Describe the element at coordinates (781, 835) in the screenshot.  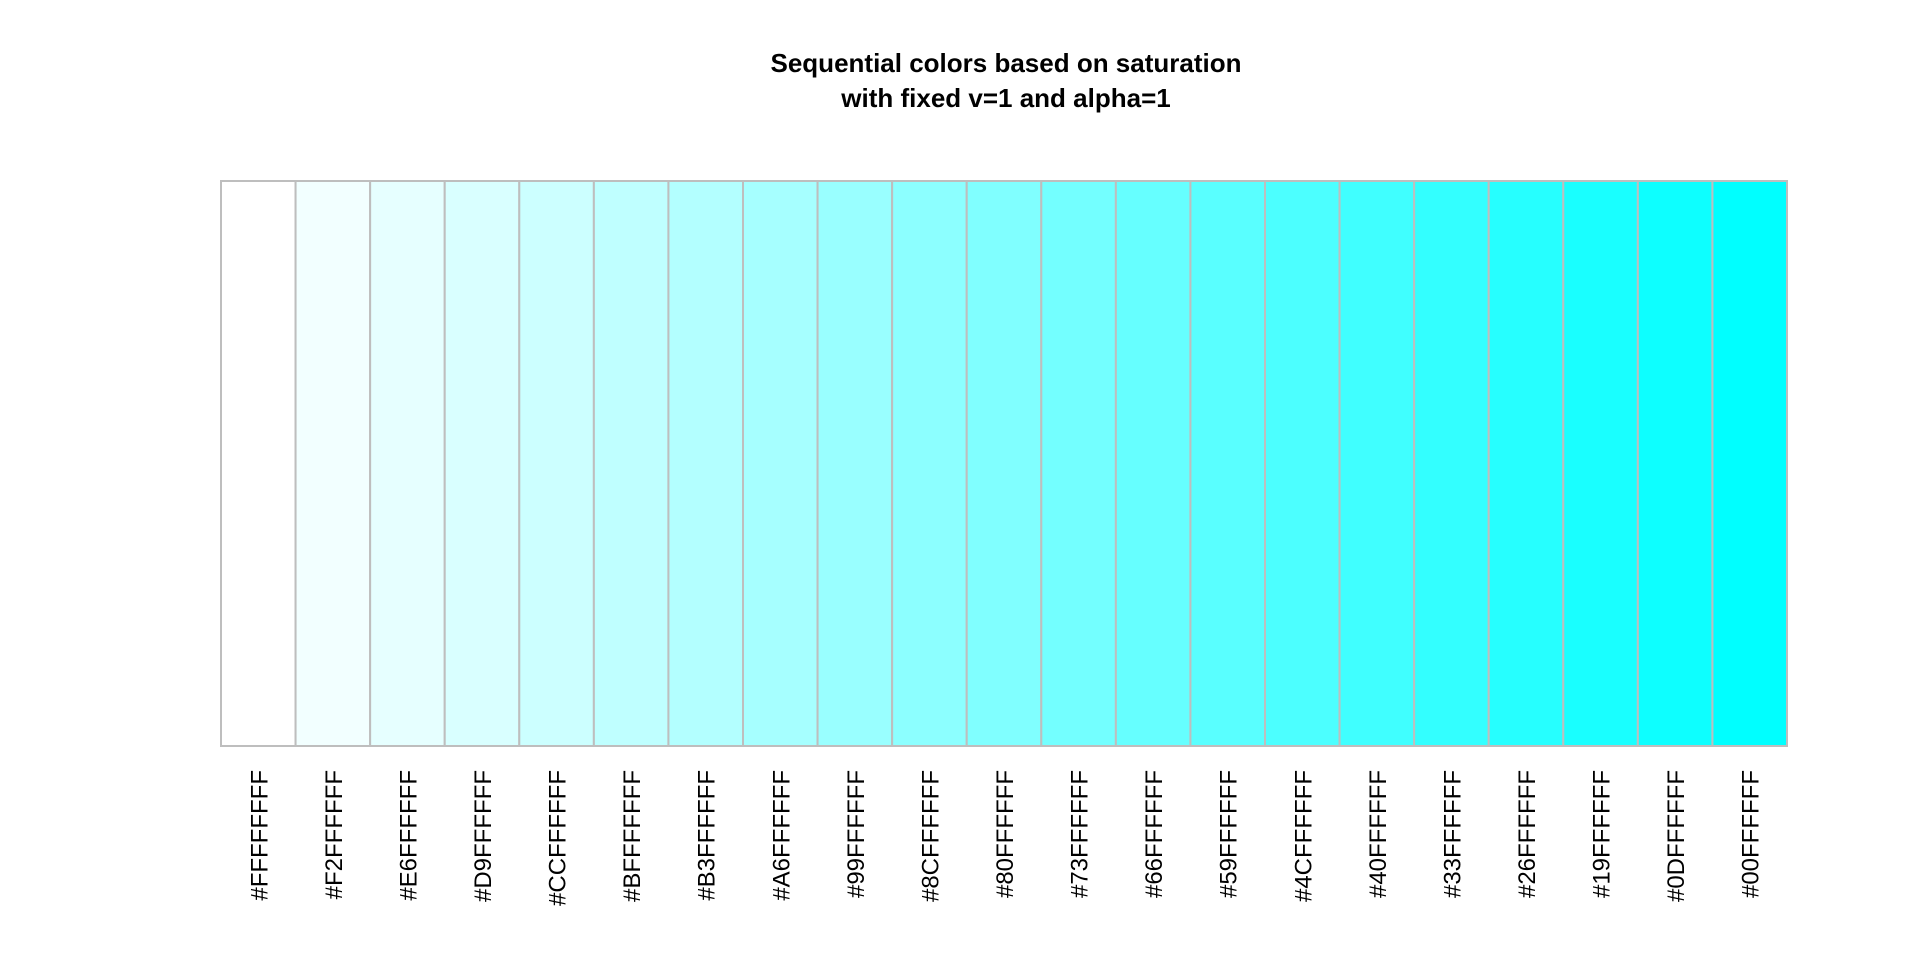
I see `color-hex-label: #A6FFFFFF` at that location.